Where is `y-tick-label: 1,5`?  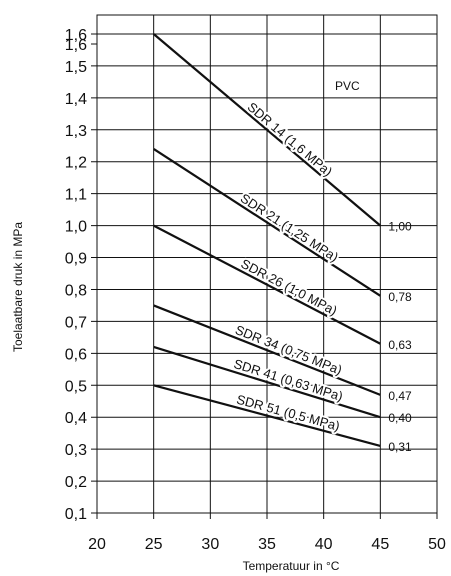
y-tick-label: 1,5 is located at coordinates (76, 67).